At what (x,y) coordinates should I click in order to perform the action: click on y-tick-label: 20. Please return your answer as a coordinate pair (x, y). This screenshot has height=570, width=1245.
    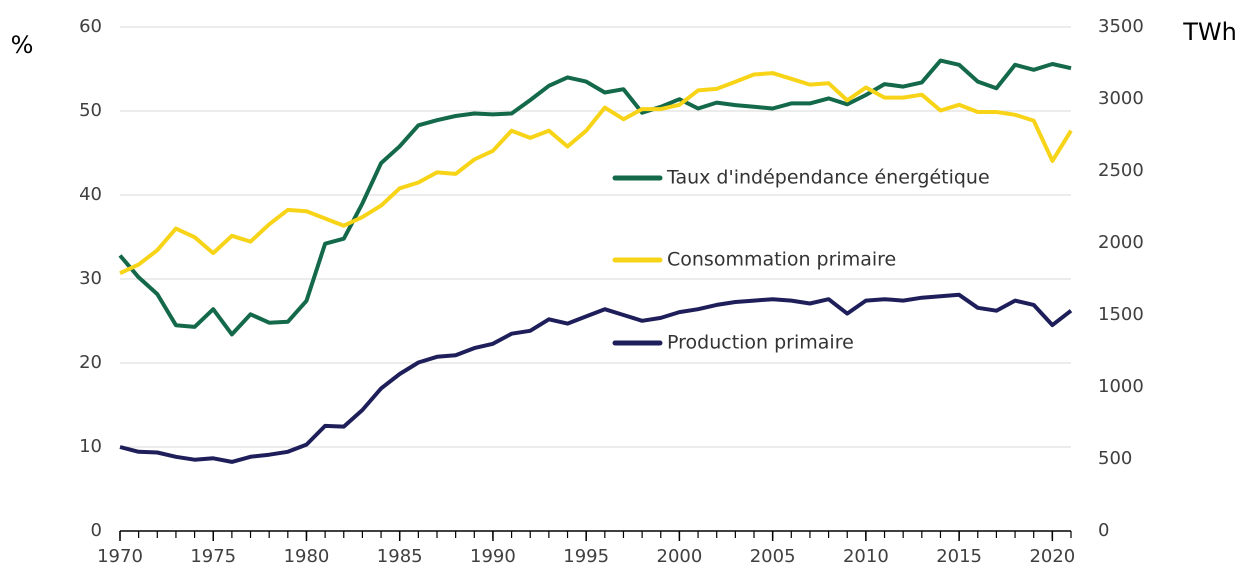
    Looking at the image, I should click on (90, 362).